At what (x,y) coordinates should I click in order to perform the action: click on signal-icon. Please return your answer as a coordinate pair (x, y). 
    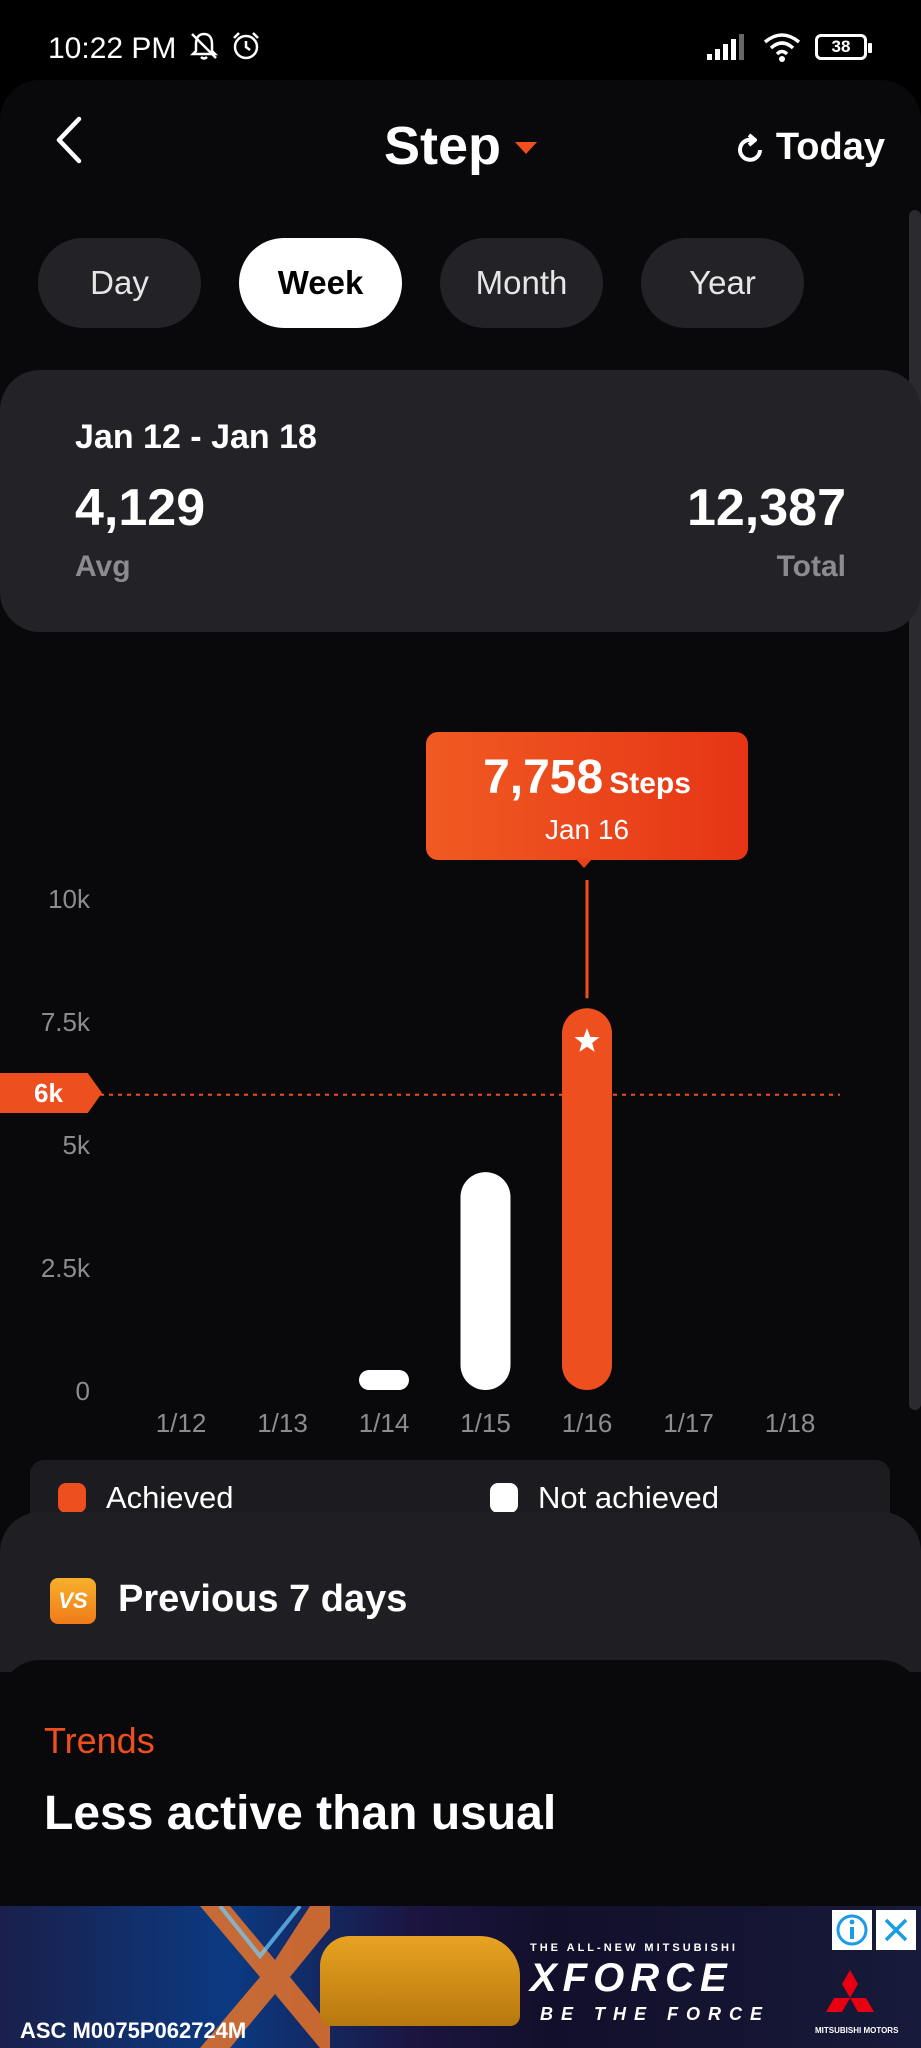
    Looking at the image, I should click on (725, 47).